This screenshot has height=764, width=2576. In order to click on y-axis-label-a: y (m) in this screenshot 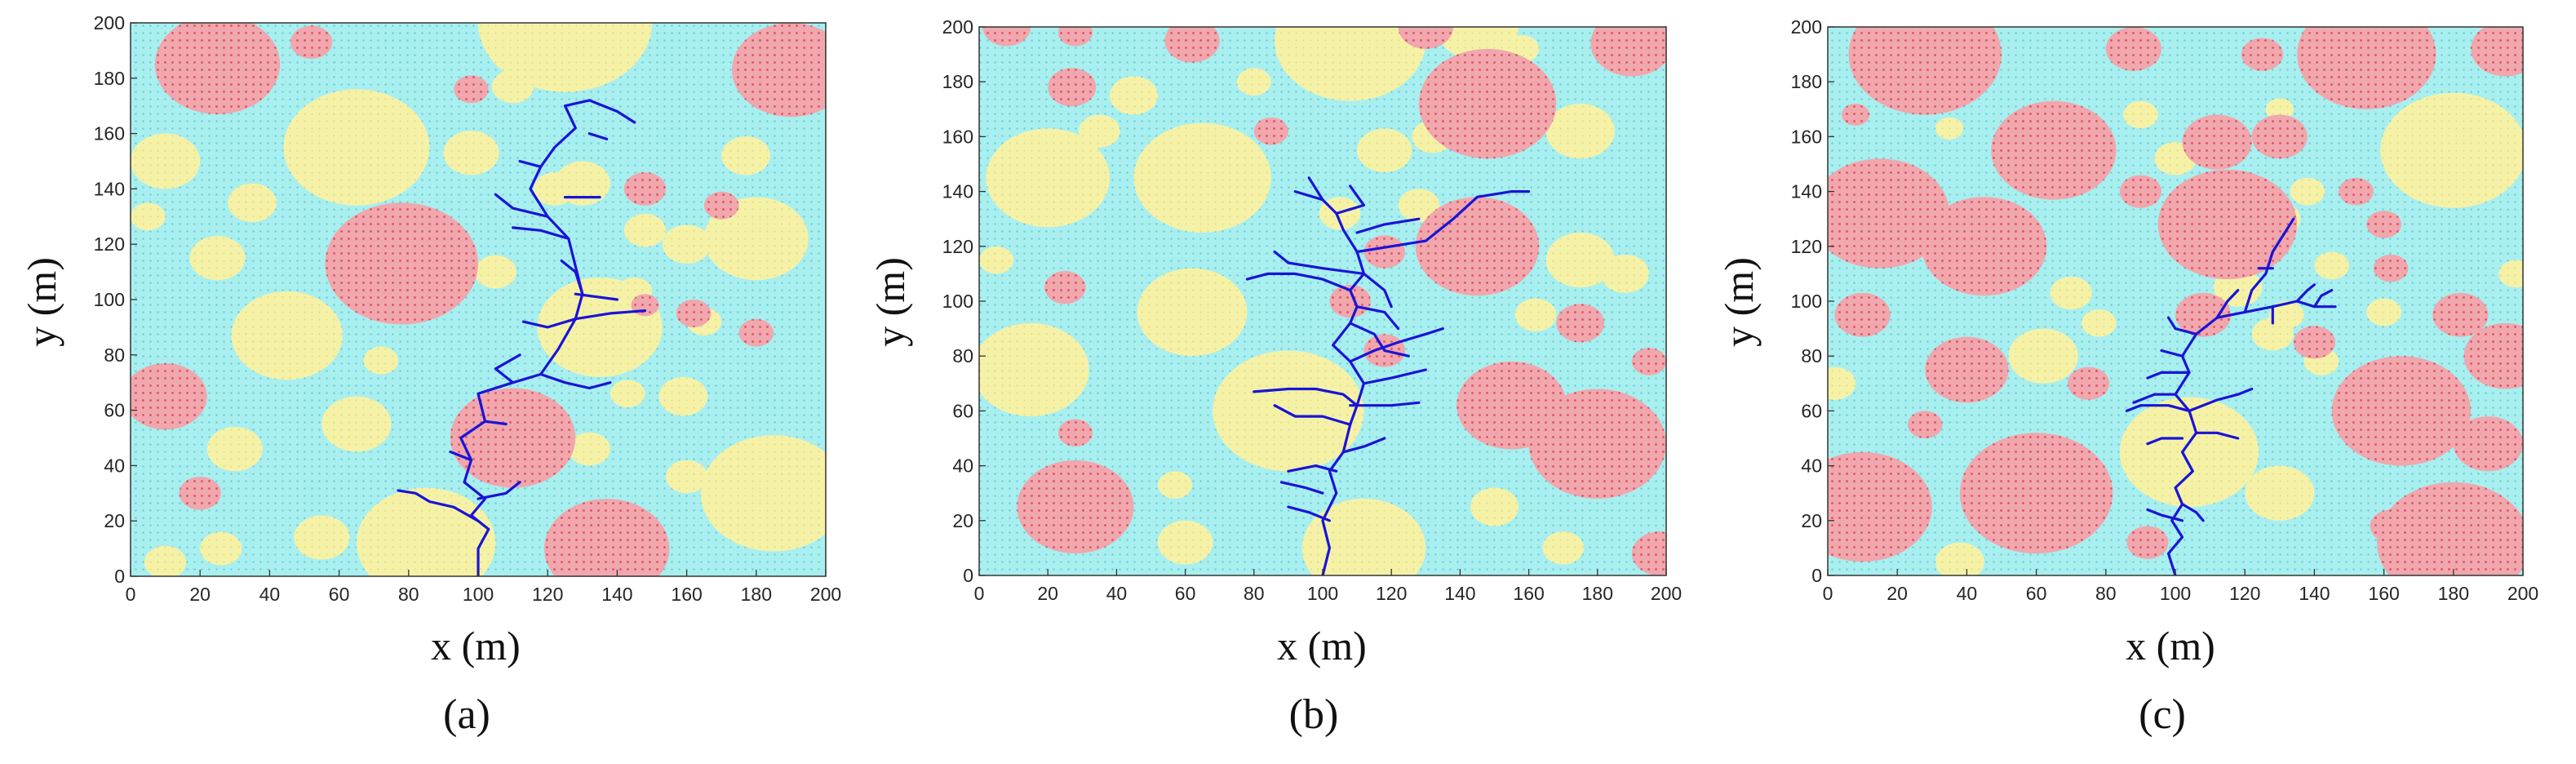, I will do `click(41, 302)`.